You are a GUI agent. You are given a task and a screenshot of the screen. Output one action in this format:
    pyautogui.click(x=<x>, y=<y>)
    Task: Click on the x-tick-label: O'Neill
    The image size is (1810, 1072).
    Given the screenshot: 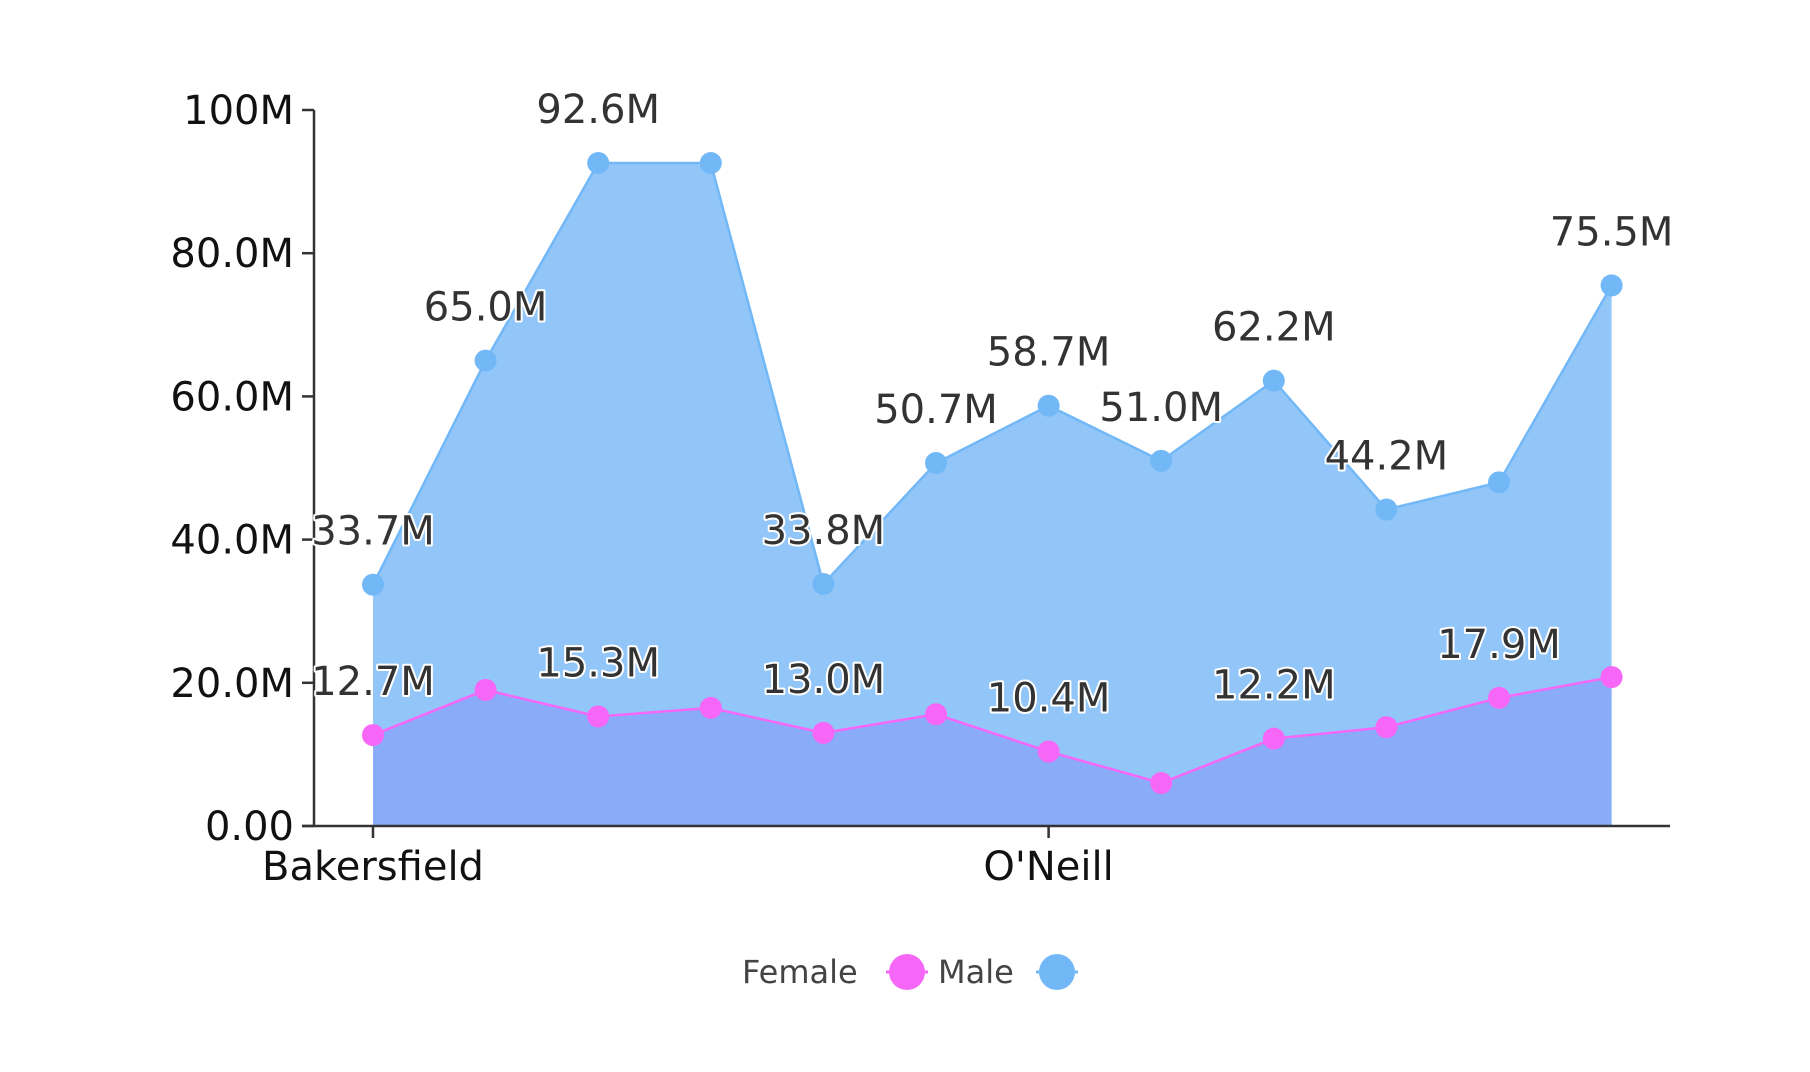 What is the action you would take?
    pyautogui.click(x=1048, y=867)
    